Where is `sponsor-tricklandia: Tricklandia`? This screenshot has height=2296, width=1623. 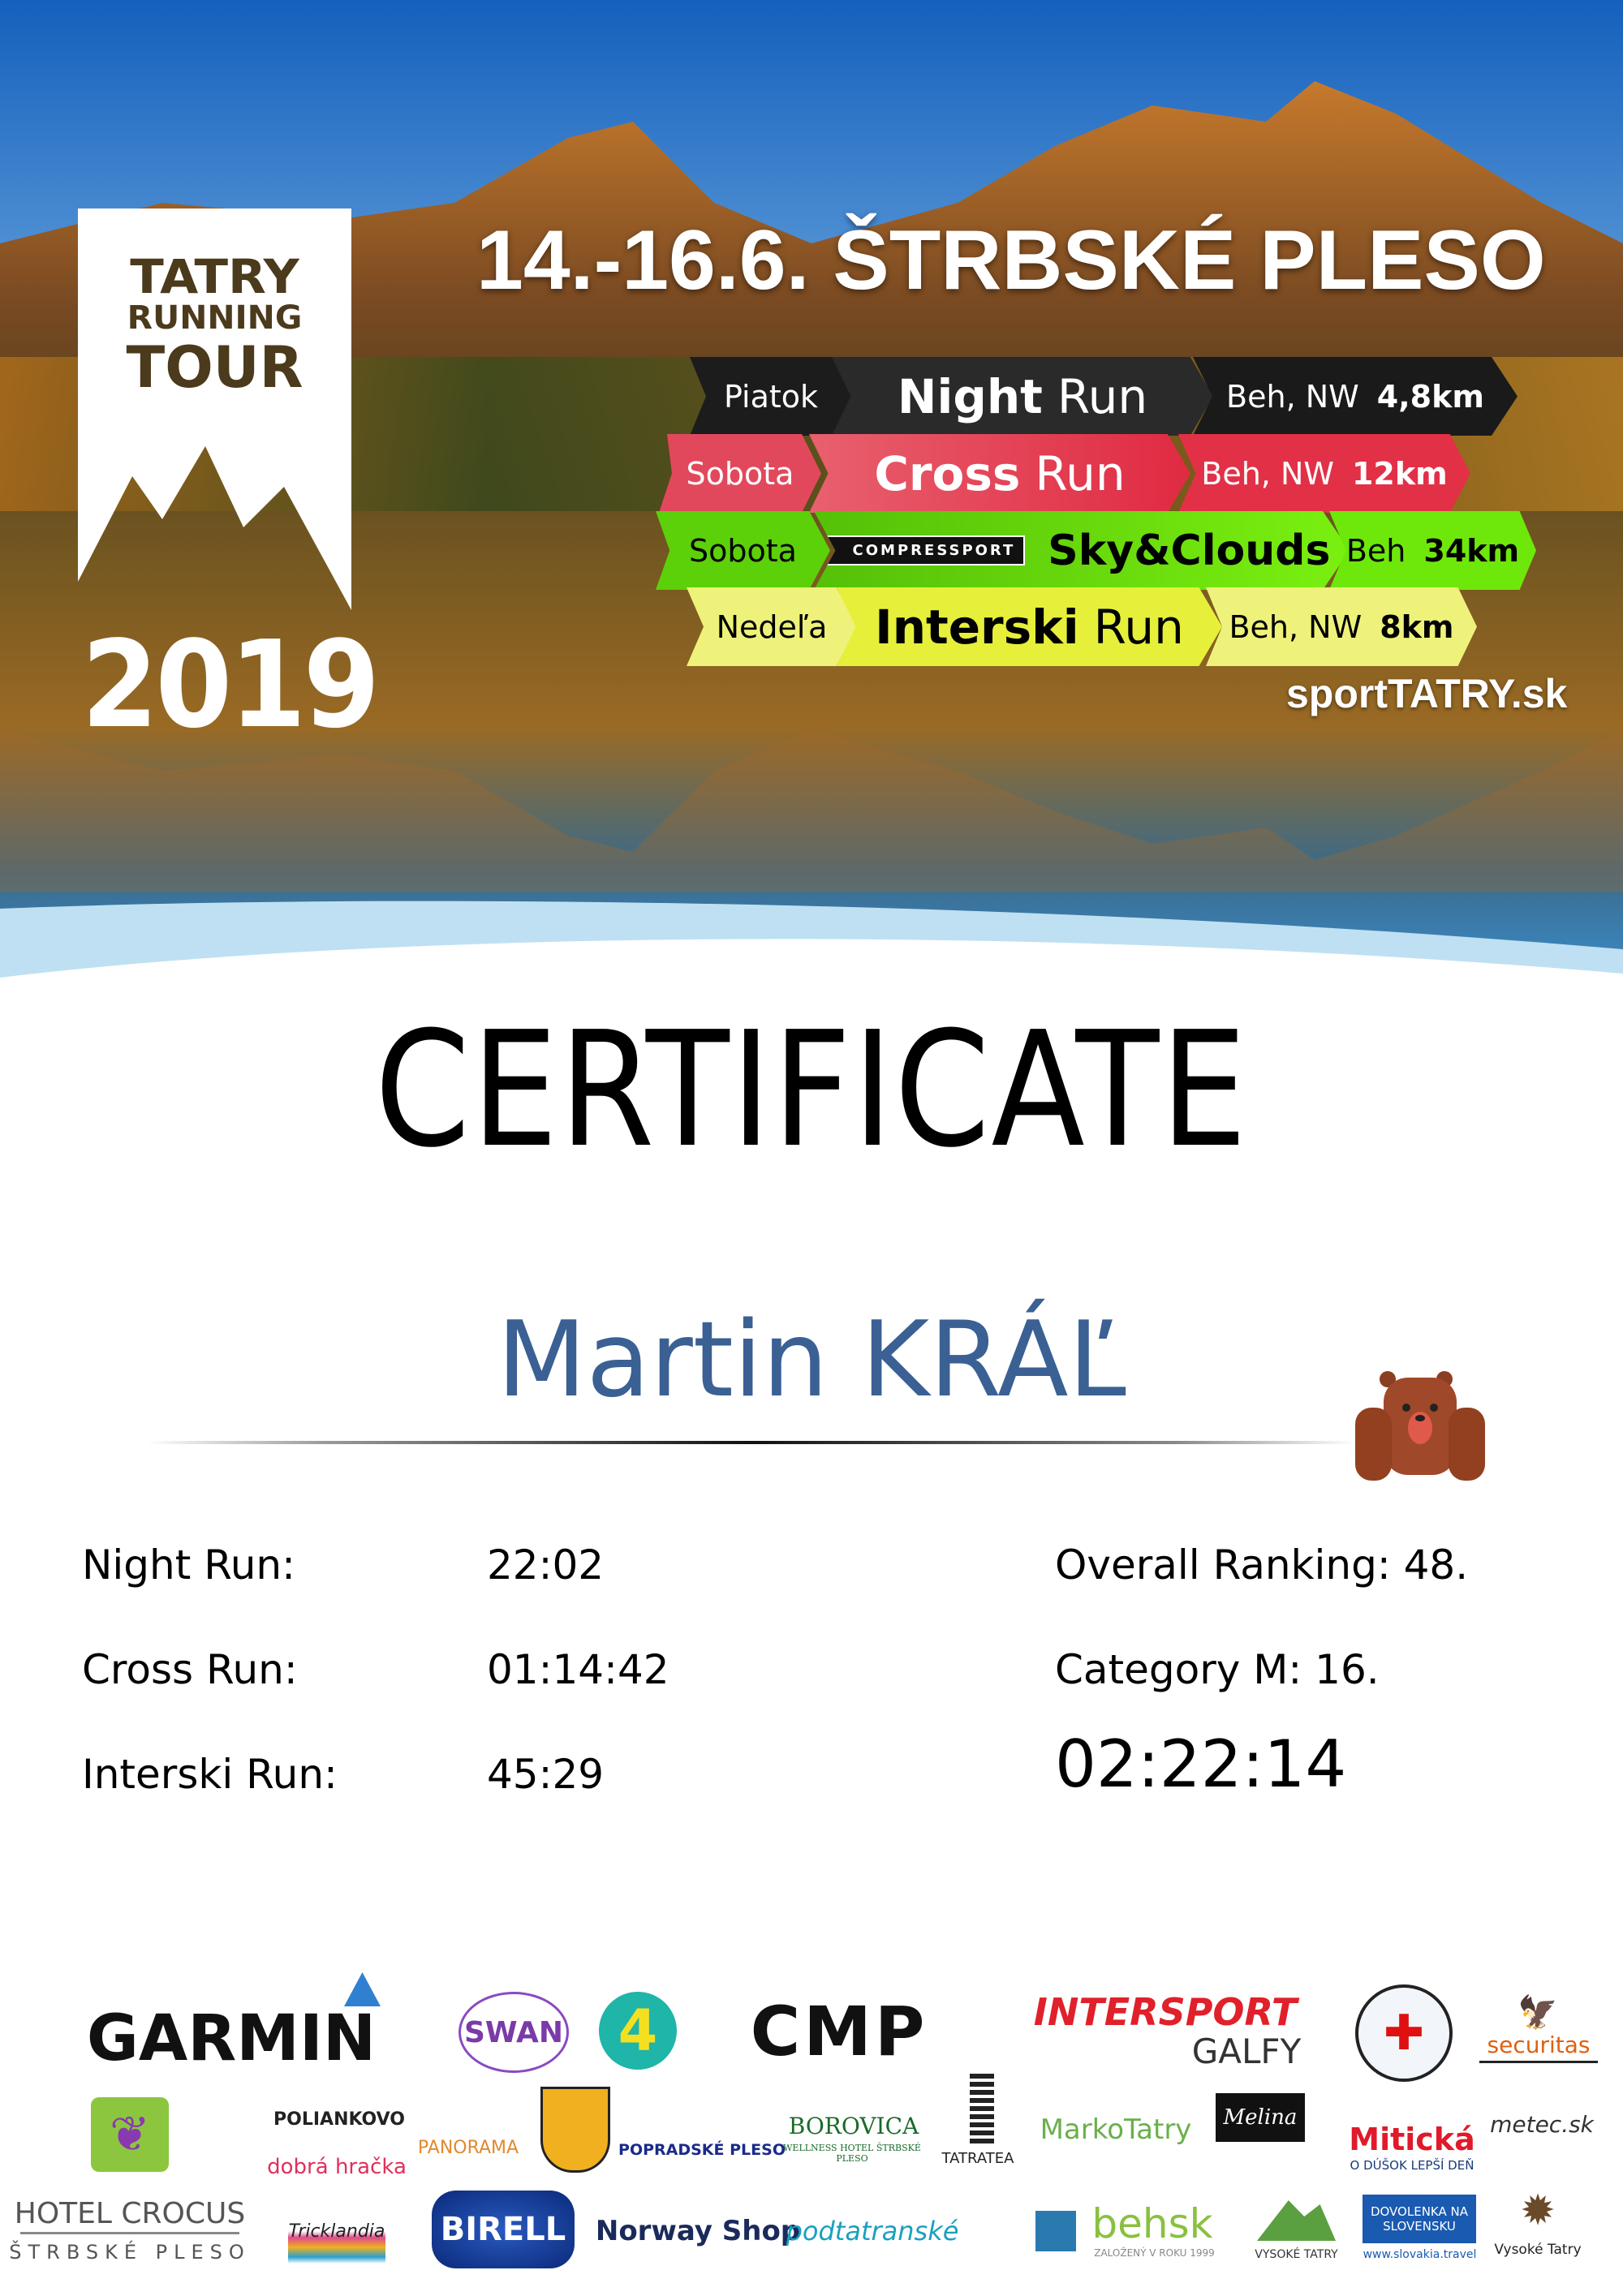 sponsor-tricklandia: Tricklandia is located at coordinates (336, 2231).